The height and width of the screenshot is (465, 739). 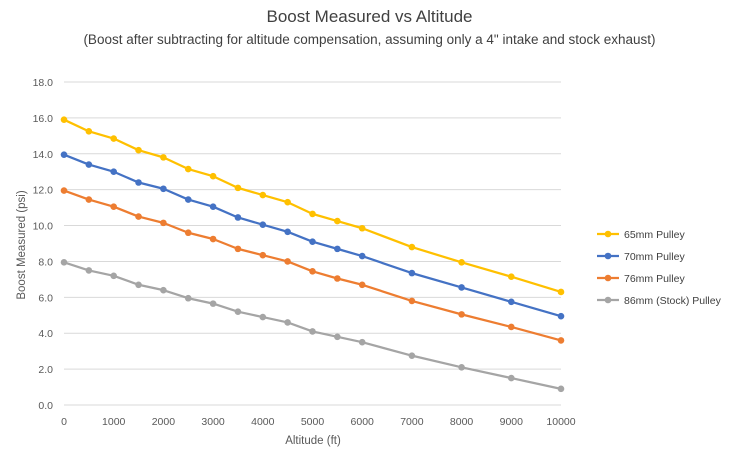 What do you see at coordinates (22, 244) in the screenshot?
I see `y-axis-title: Boost Measured (psi)` at bounding box center [22, 244].